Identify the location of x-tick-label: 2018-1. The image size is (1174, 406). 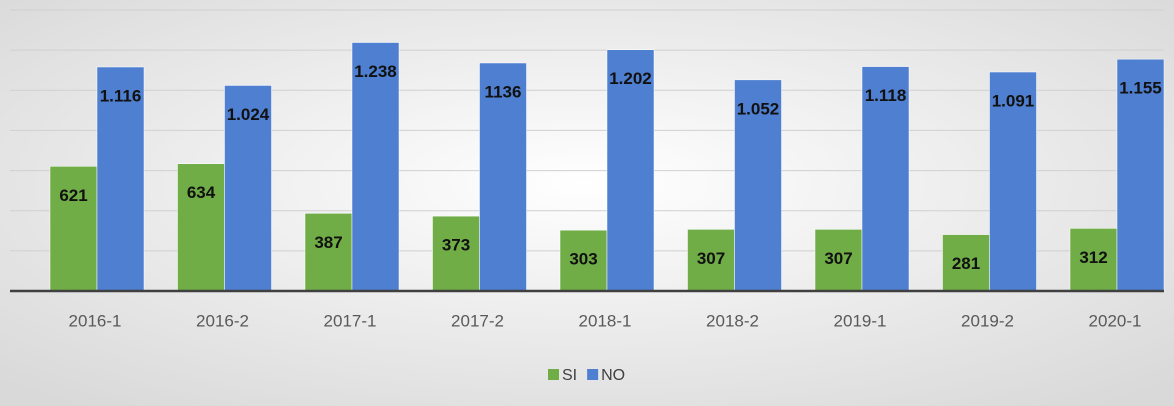
(605, 320).